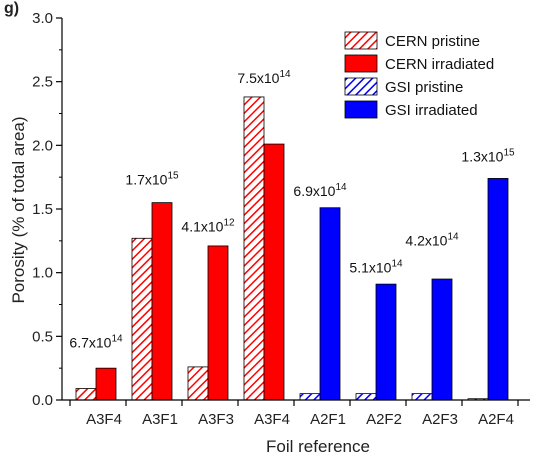  What do you see at coordinates (361, 109) in the screenshot?
I see `legend-swatch-gsi-irradiated` at bounding box center [361, 109].